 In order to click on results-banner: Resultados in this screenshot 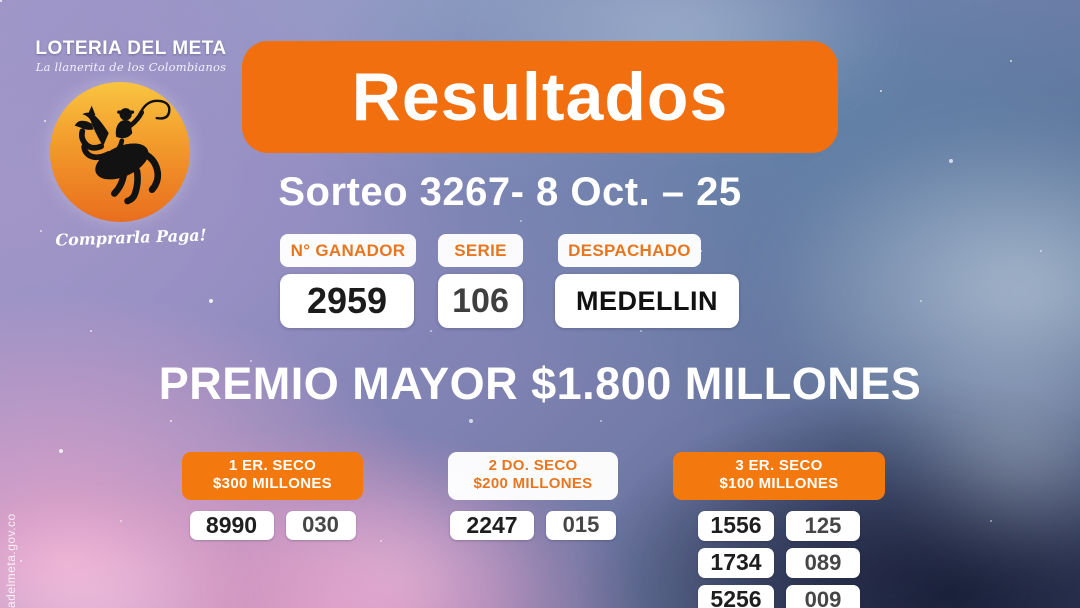, I will do `click(540, 97)`.